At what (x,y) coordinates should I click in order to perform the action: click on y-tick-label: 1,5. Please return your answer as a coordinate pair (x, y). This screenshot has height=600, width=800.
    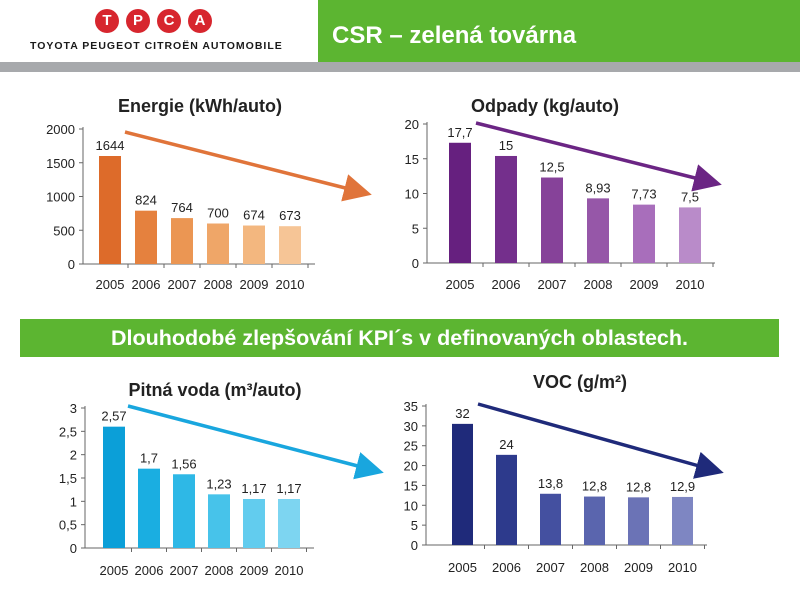
    Looking at the image, I should click on (68, 478).